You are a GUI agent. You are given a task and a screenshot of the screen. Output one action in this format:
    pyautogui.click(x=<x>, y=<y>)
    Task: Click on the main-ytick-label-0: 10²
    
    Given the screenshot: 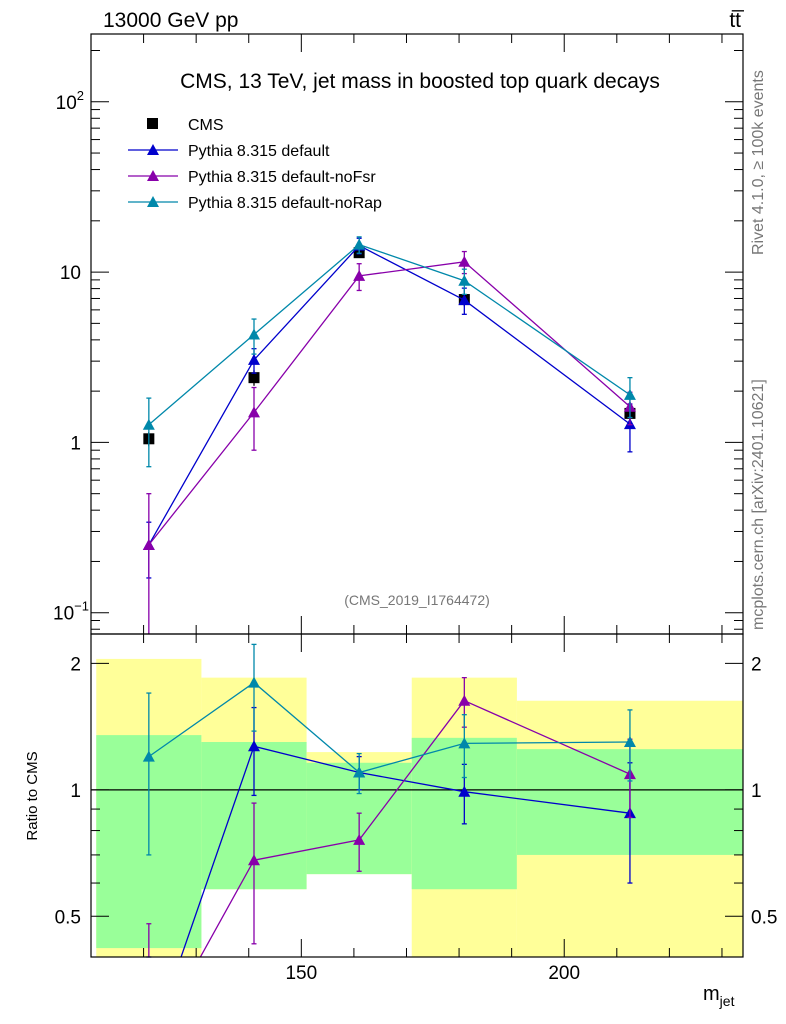 What is the action you would take?
    pyautogui.click(x=70, y=101)
    